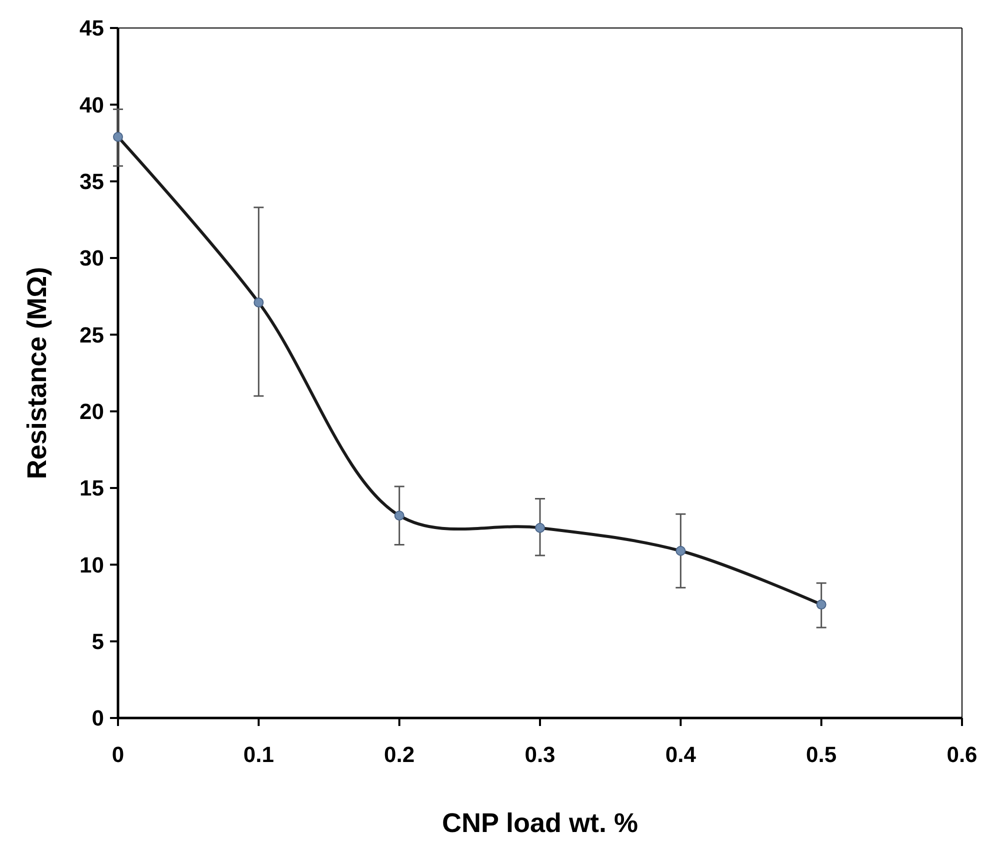 The width and height of the screenshot is (999, 846). Describe the element at coordinates (540, 754) in the screenshot. I see `x-tick-label: 0.3` at that location.